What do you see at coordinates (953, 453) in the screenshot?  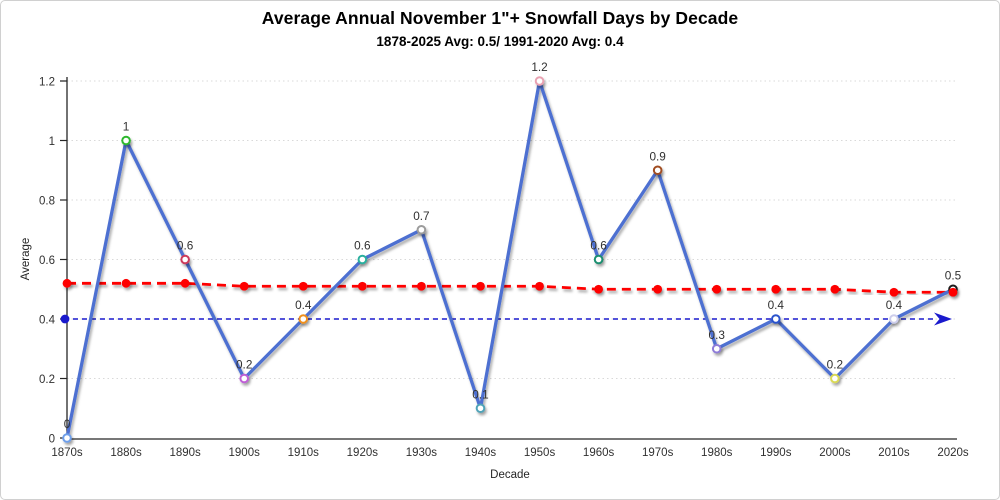 I see `x-tick-label: 2020s` at bounding box center [953, 453].